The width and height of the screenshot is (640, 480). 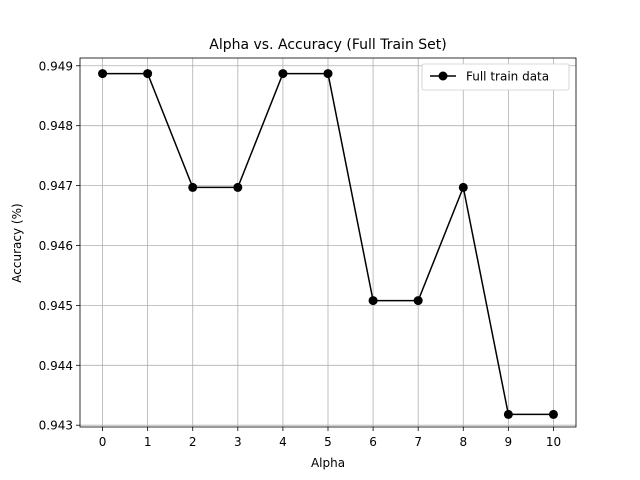 What do you see at coordinates (373, 442) in the screenshot?
I see `x-tick-label: 6` at bounding box center [373, 442].